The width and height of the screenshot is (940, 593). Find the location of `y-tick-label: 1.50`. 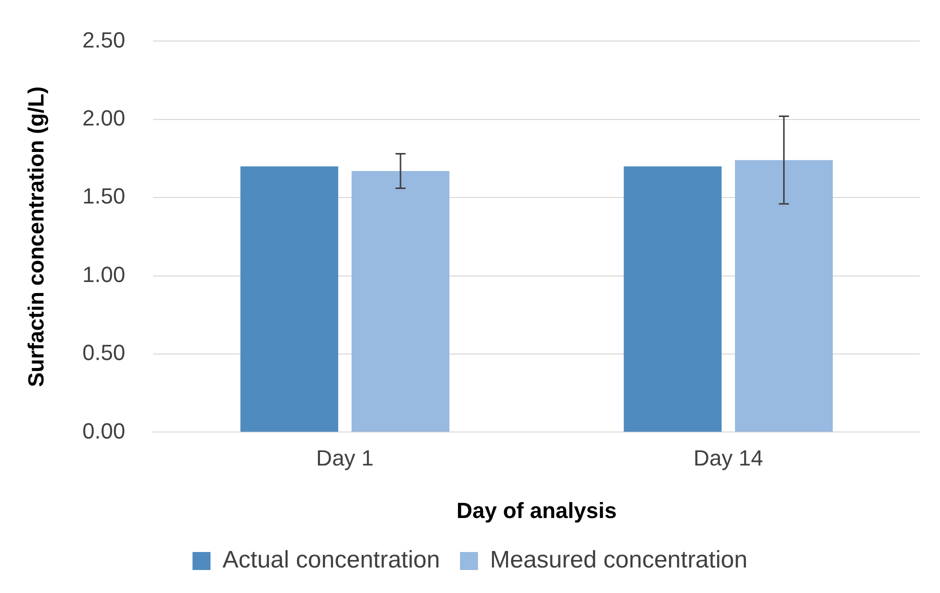

y-tick-label: 1.50 is located at coordinates (104, 196).